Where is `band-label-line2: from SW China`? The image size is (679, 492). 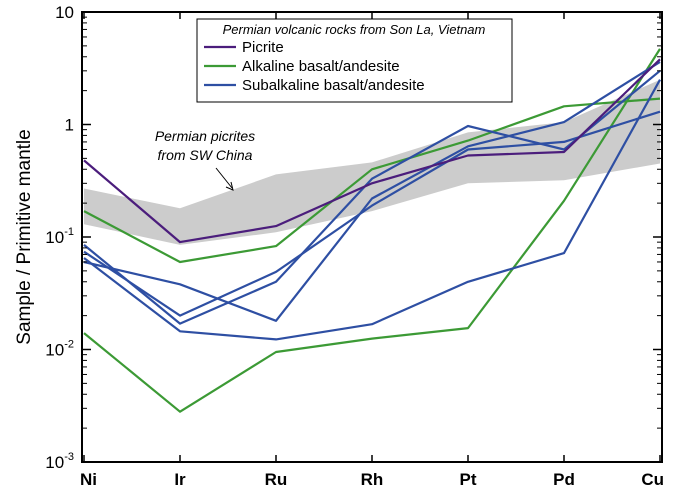
band-label-line2: from SW China is located at coordinates (205, 155).